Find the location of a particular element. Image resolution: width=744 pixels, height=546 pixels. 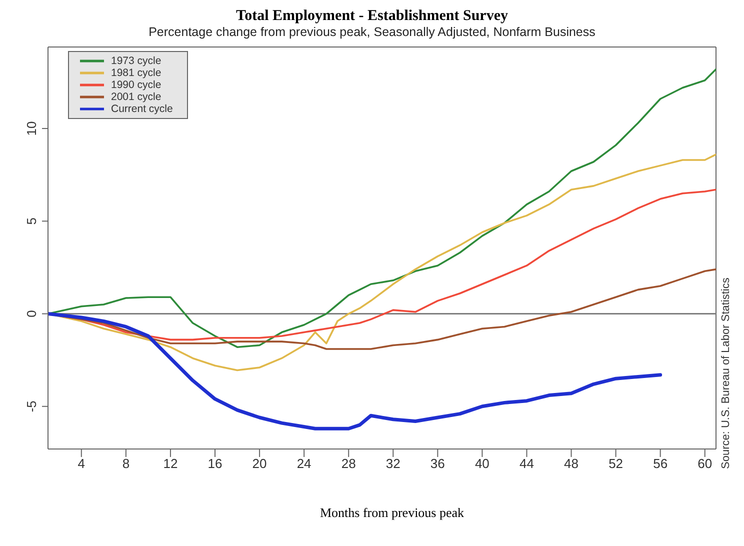

x-tick-label: 4 is located at coordinates (82, 464).